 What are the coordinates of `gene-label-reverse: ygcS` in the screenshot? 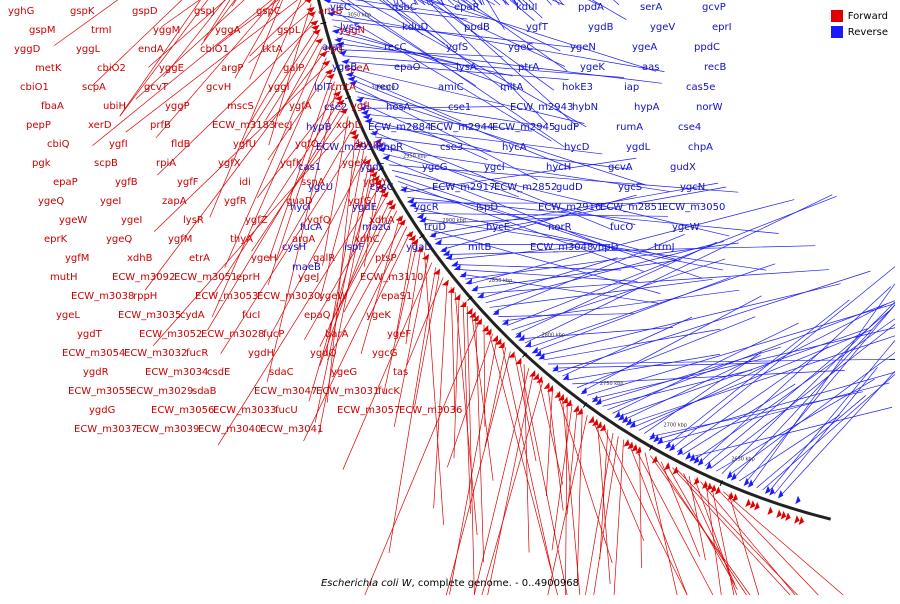 It's located at (630, 187).